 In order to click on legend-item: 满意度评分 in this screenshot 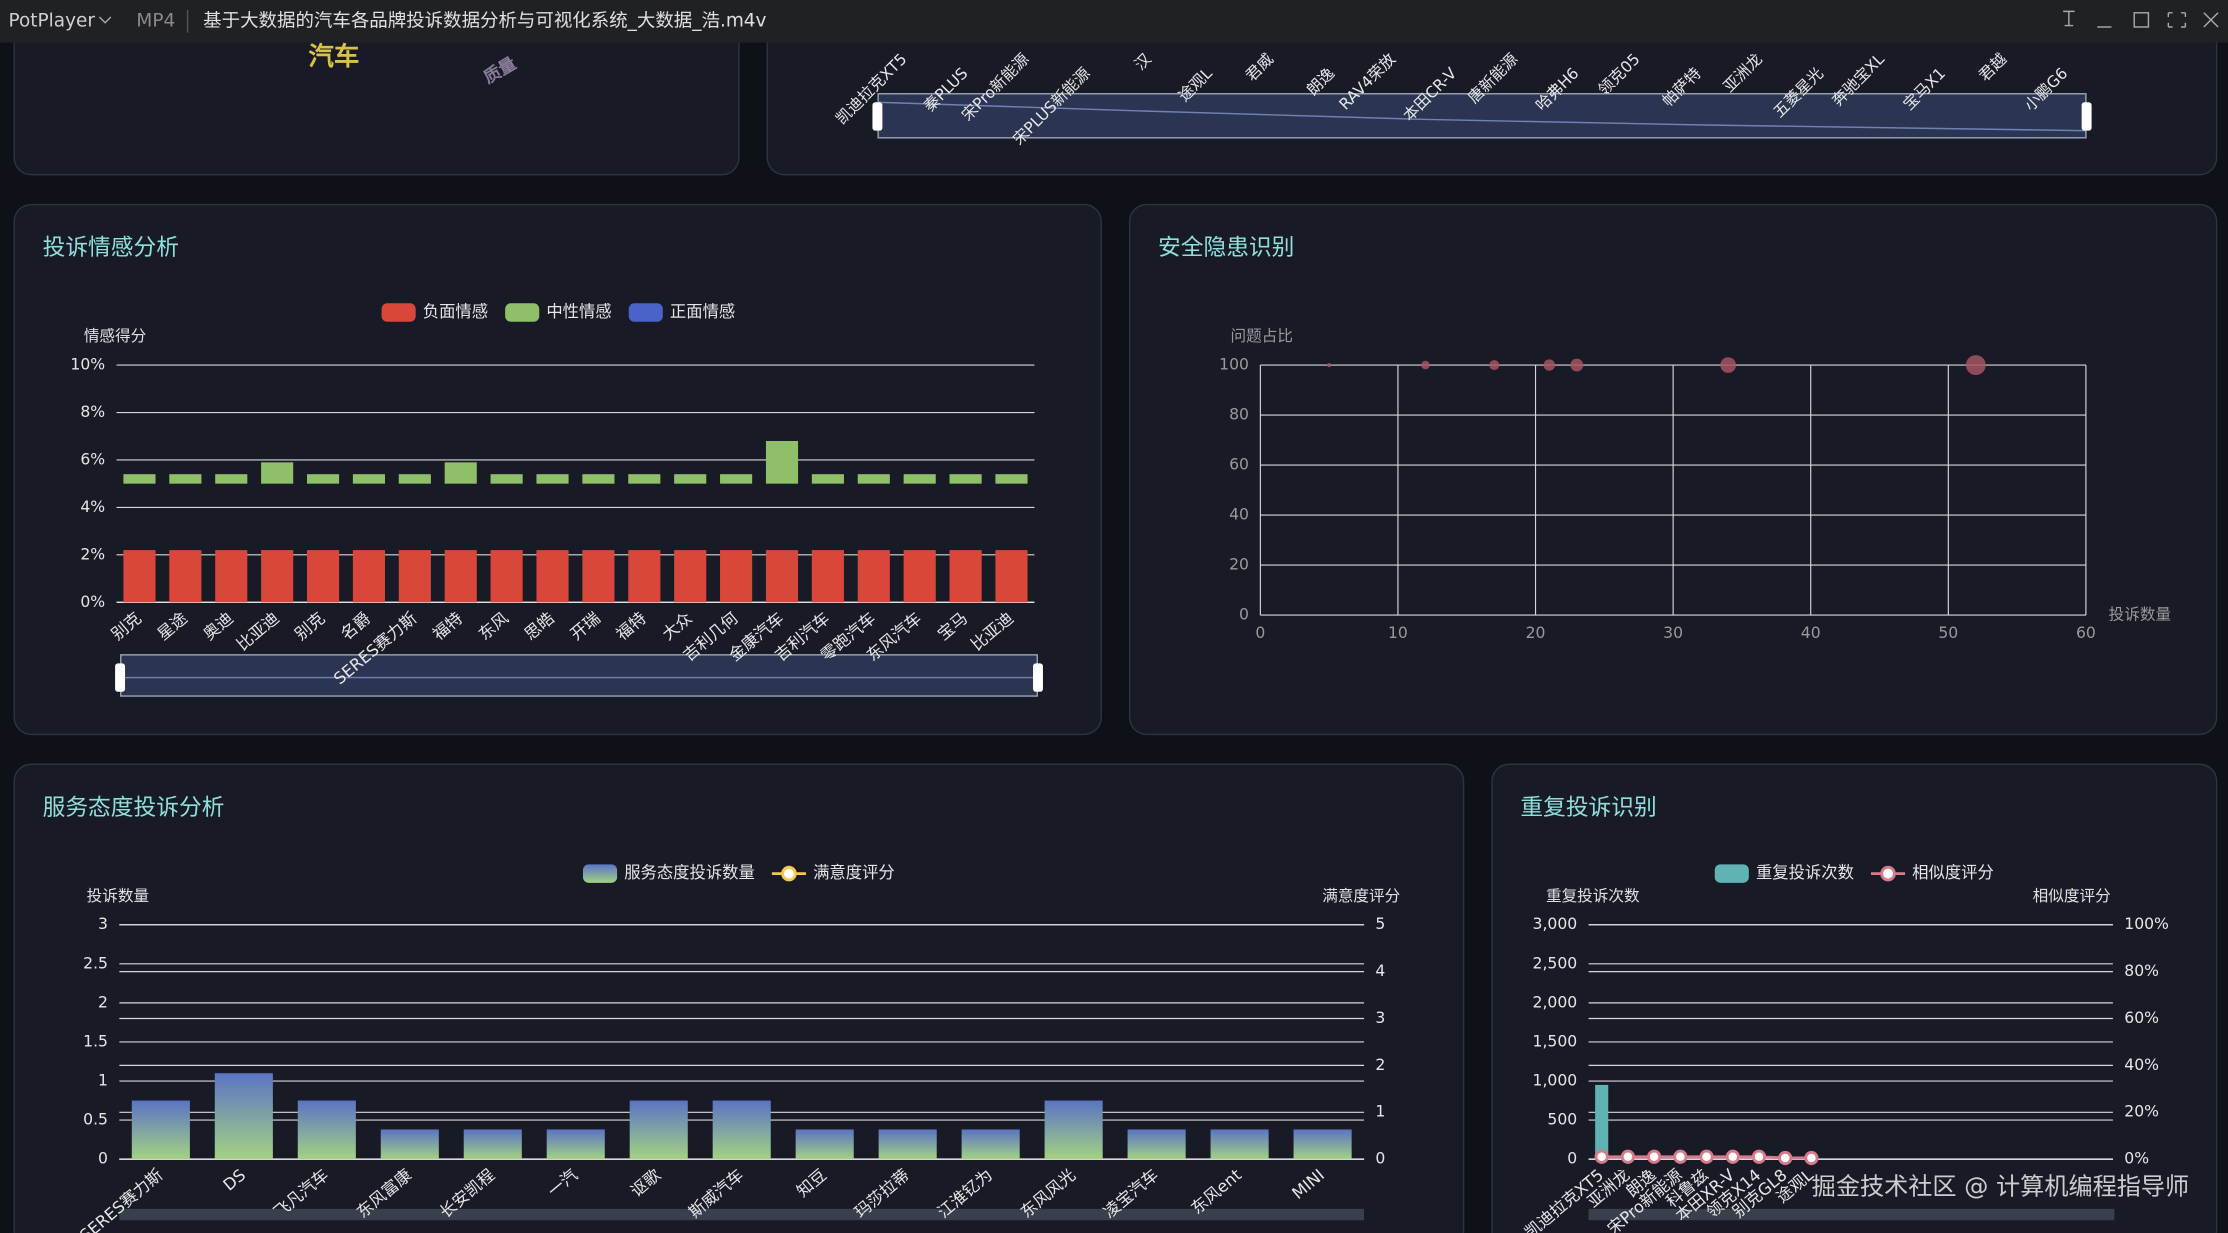, I will do `click(833, 872)`.